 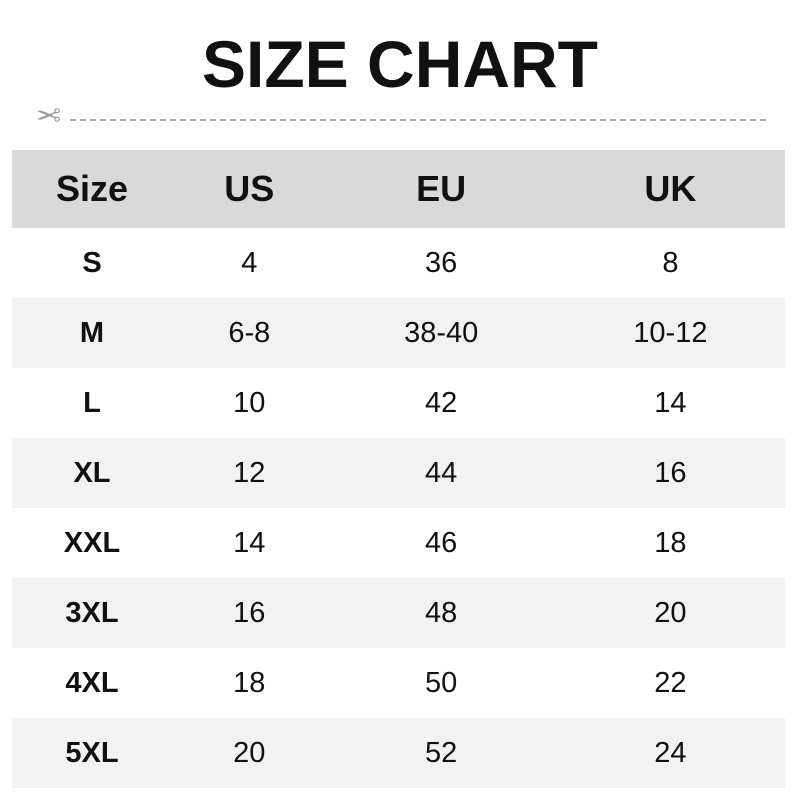 What do you see at coordinates (670, 753) in the screenshot?
I see `table-cell: 24` at bounding box center [670, 753].